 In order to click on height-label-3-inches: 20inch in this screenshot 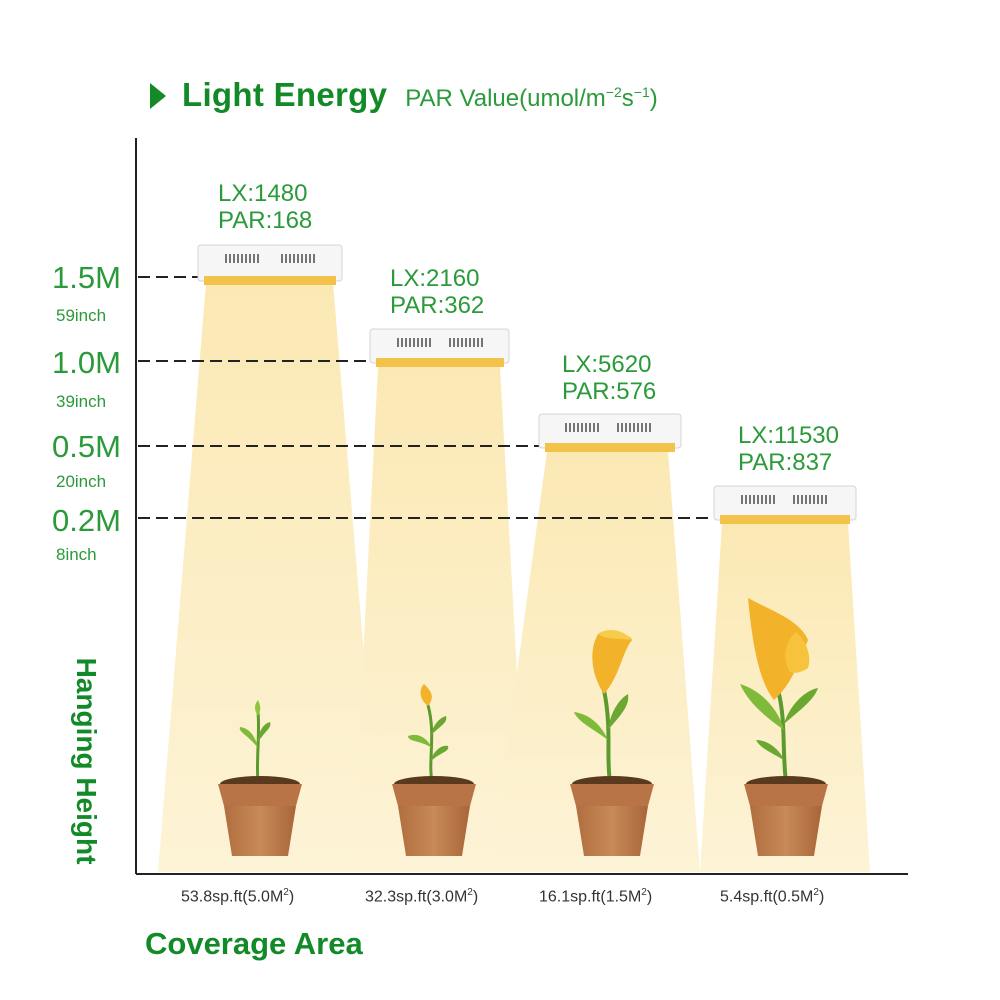, I will do `click(81, 481)`.